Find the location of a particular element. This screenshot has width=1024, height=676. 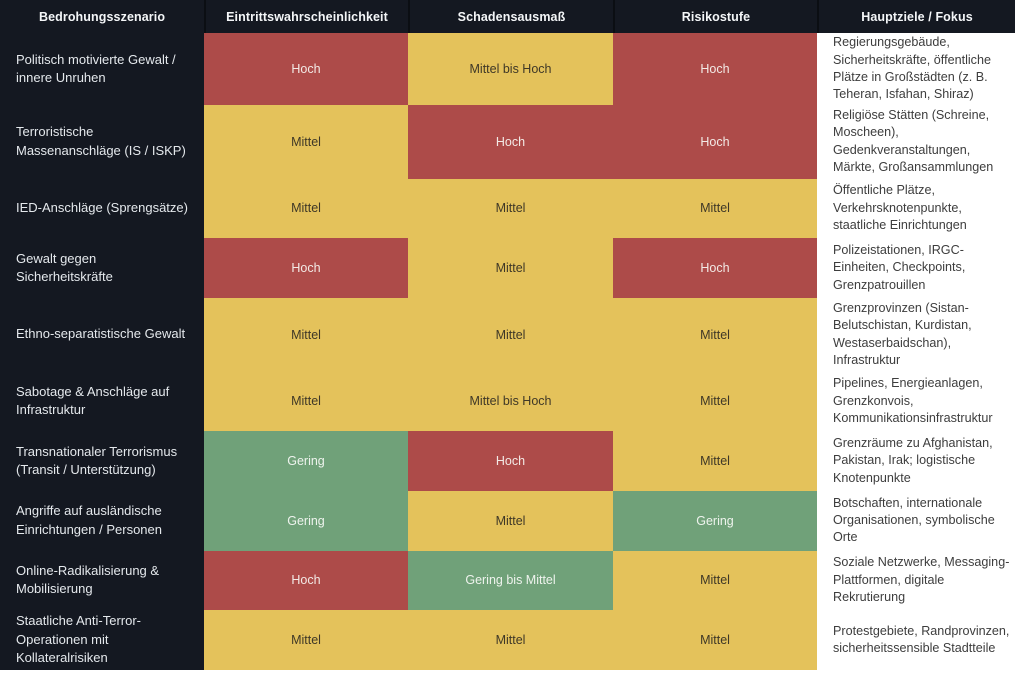

damage-cell-row-10: Mittel is located at coordinates (510, 640).